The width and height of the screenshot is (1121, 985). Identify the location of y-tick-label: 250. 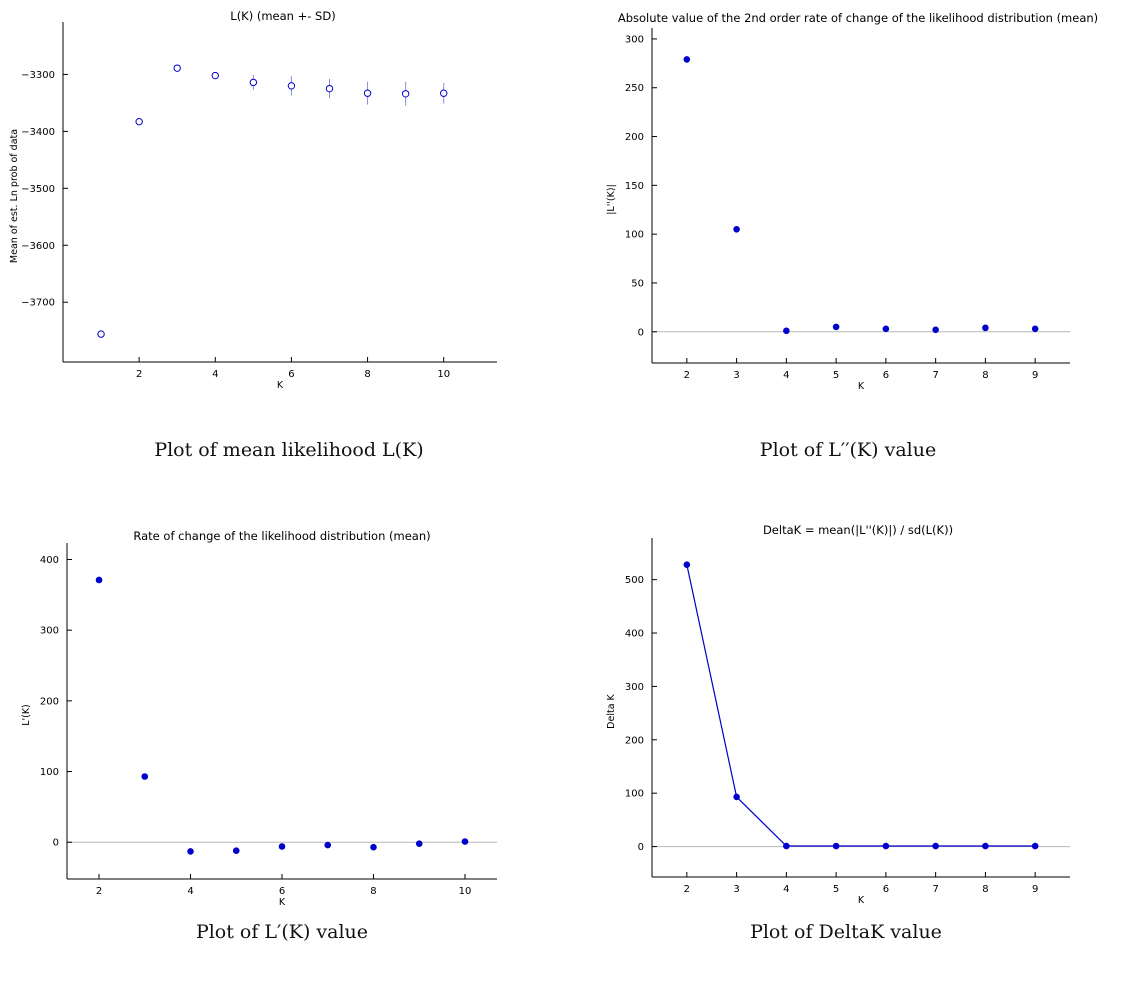
(634, 88).